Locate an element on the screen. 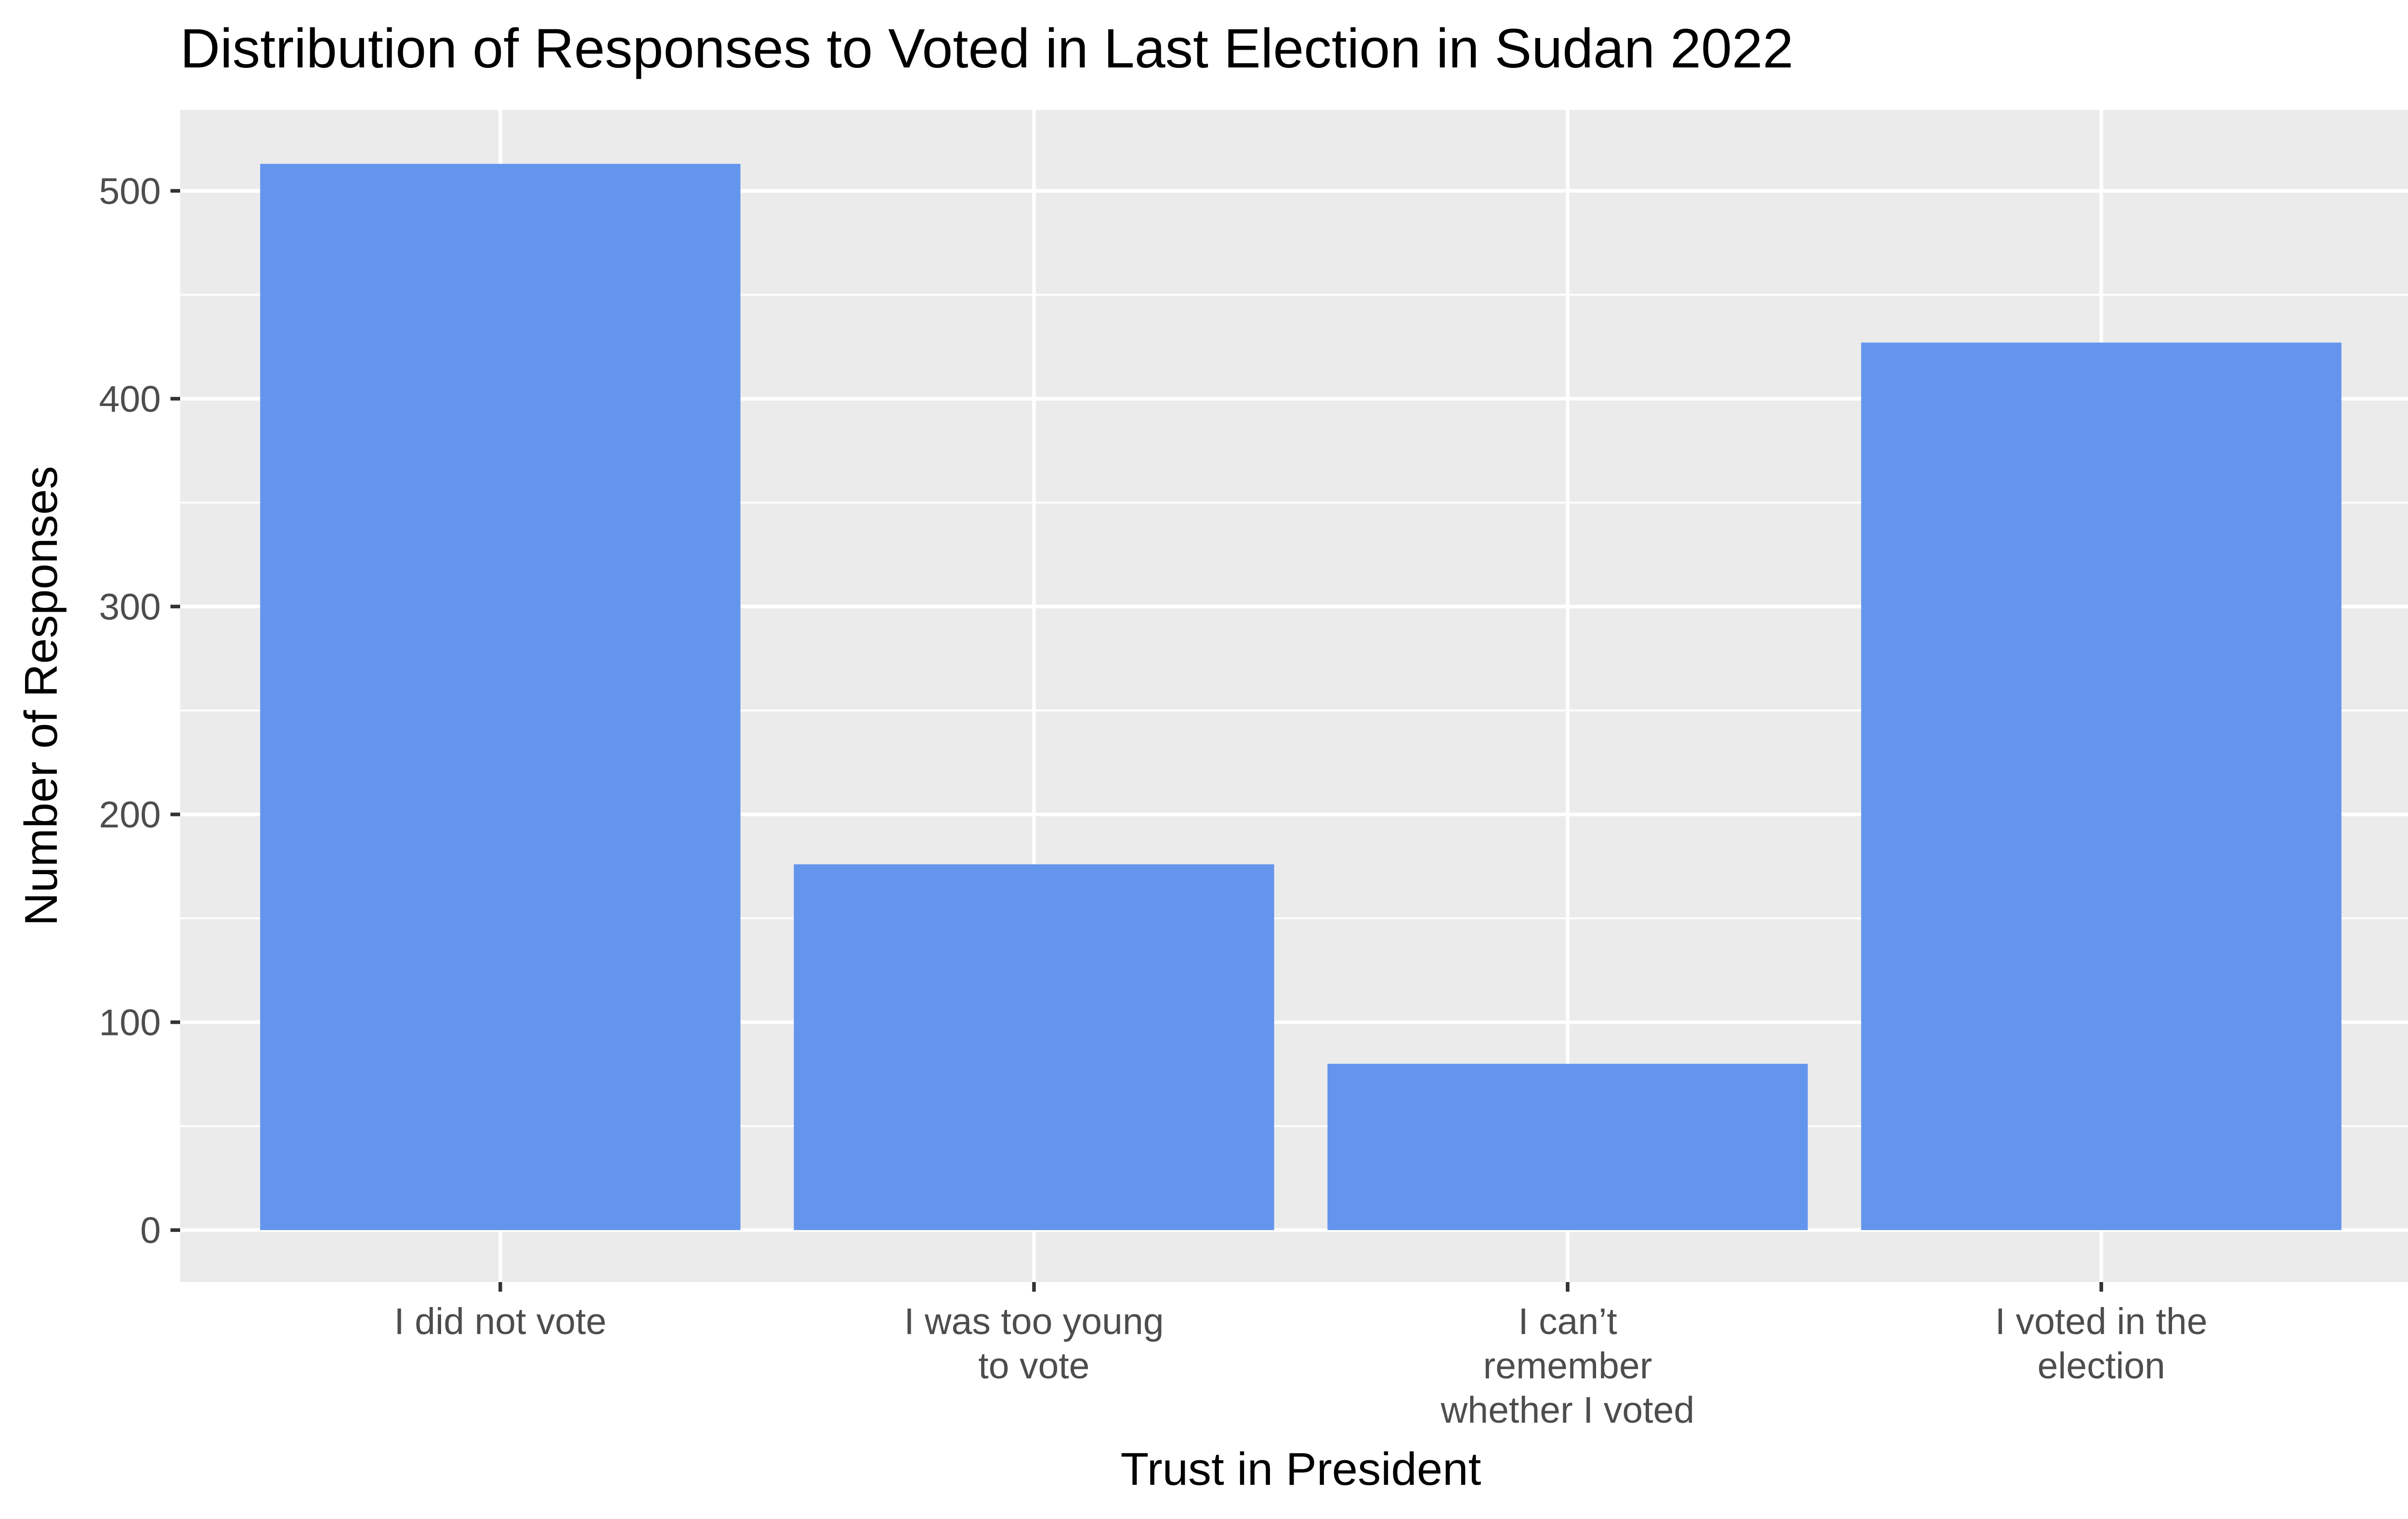 The width and height of the screenshot is (2408, 1519). x-tick-label-line: remember is located at coordinates (1567, 1366).